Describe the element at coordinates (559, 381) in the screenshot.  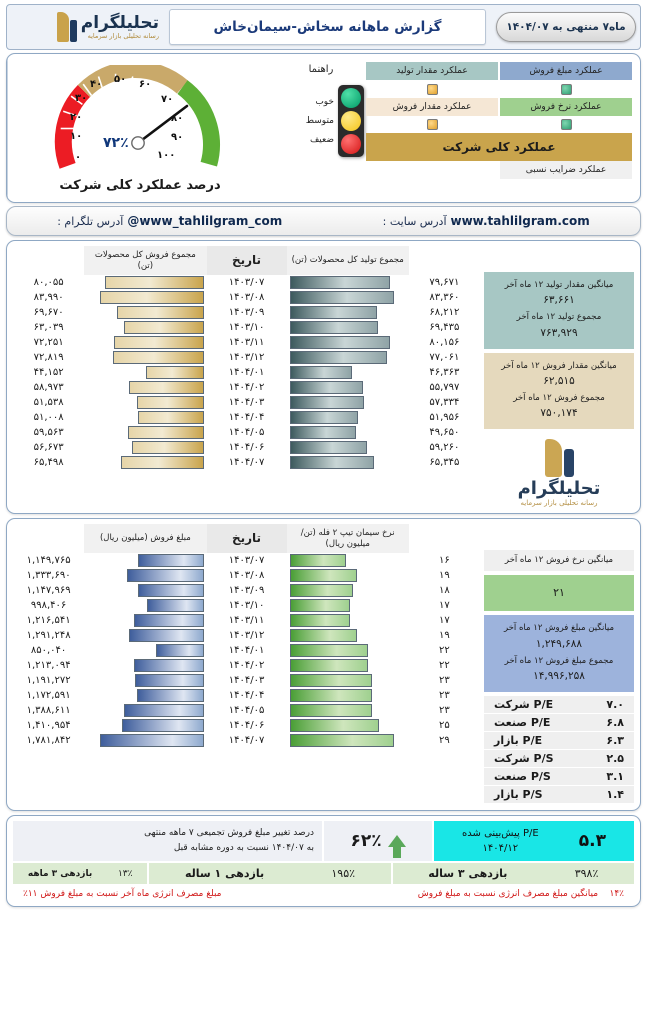
I see `sales-qty-avg-value: ۶۲,۵۱۵` at that location.